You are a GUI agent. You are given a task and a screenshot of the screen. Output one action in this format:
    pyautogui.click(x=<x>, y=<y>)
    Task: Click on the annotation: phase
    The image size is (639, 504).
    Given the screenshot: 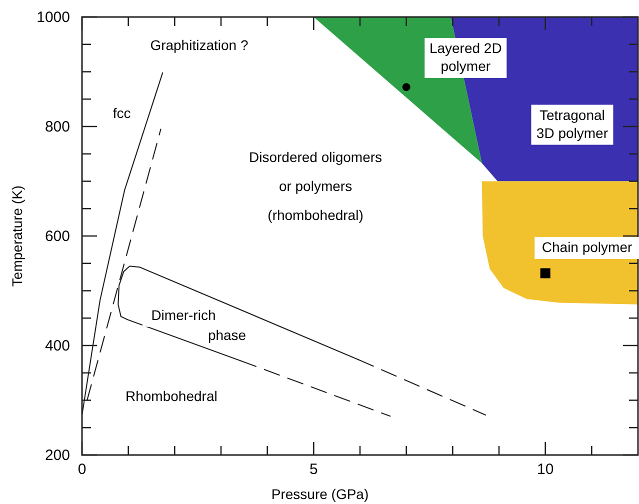 What is the action you would take?
    pyautogui.click(x=227, y=335)
    